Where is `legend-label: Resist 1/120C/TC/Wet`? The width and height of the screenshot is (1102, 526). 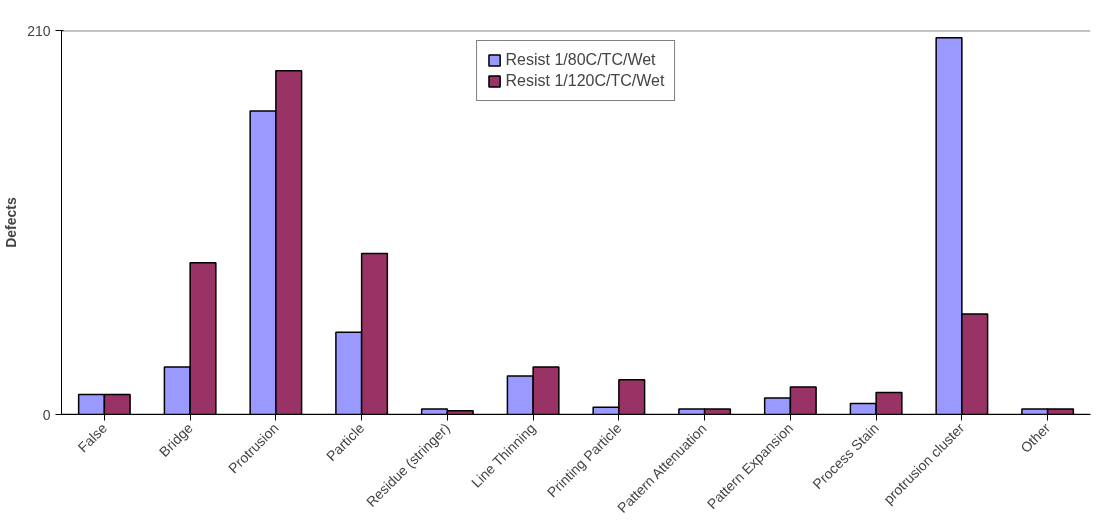
legend-label: Resist 1/120C/TC/Wet is located at coordinates (585, 81).